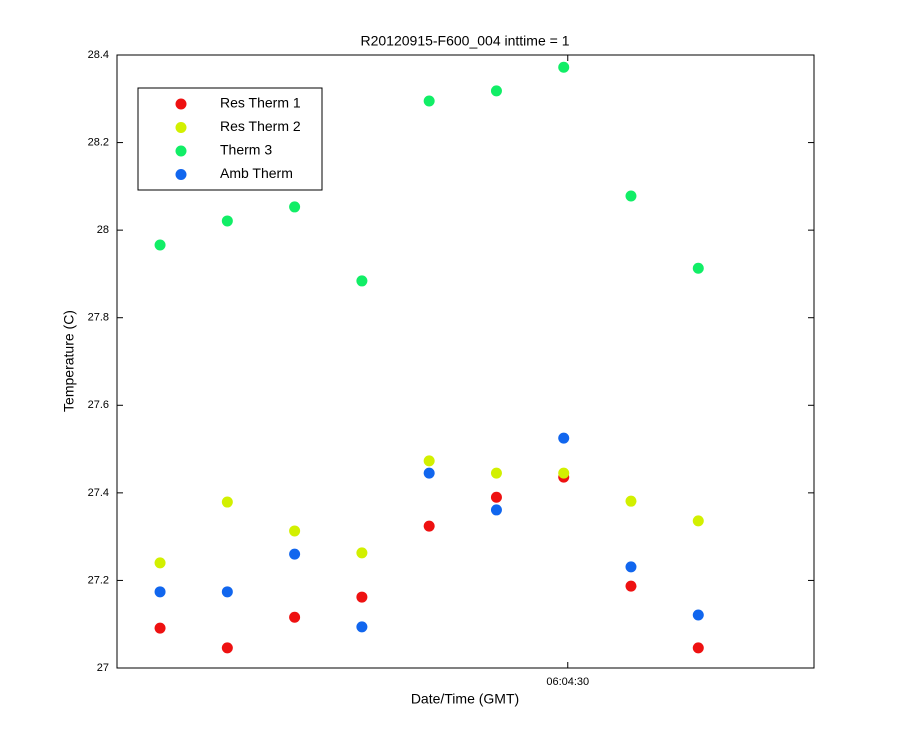 The height and width of the screenshot is (750, 900). Describe the element at coordinates (103, 668) in the screenshot. I see `y-tick-label: 27` at that location.